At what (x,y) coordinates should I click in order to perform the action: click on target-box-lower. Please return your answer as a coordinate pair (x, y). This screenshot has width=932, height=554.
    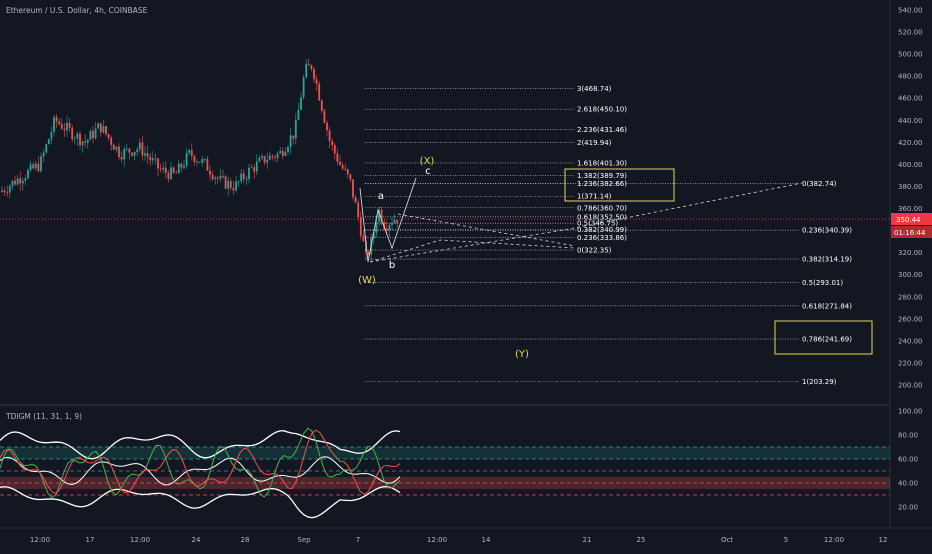
    Looking at the image, I should click on (823, 337).